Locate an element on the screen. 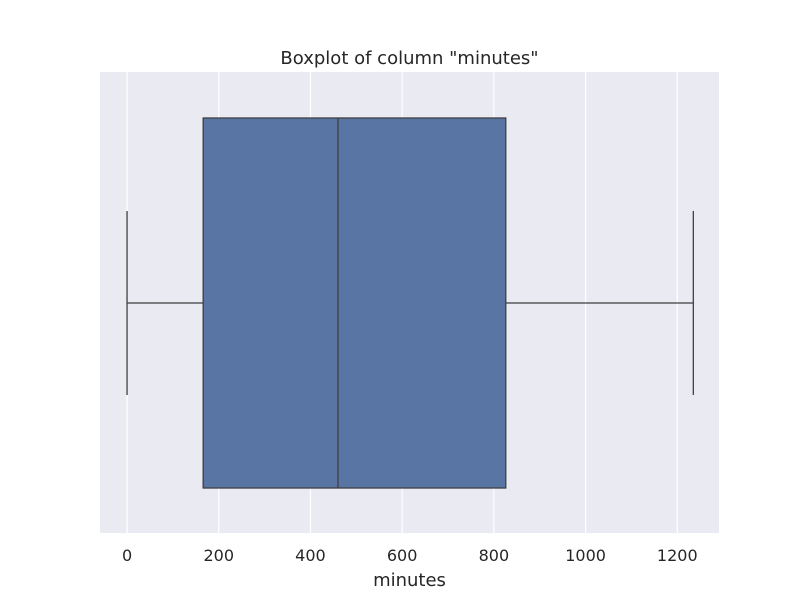 The height and width of the screenshot is (600, 800). x-tick-label: 400 is located at coordinates (310, 555).